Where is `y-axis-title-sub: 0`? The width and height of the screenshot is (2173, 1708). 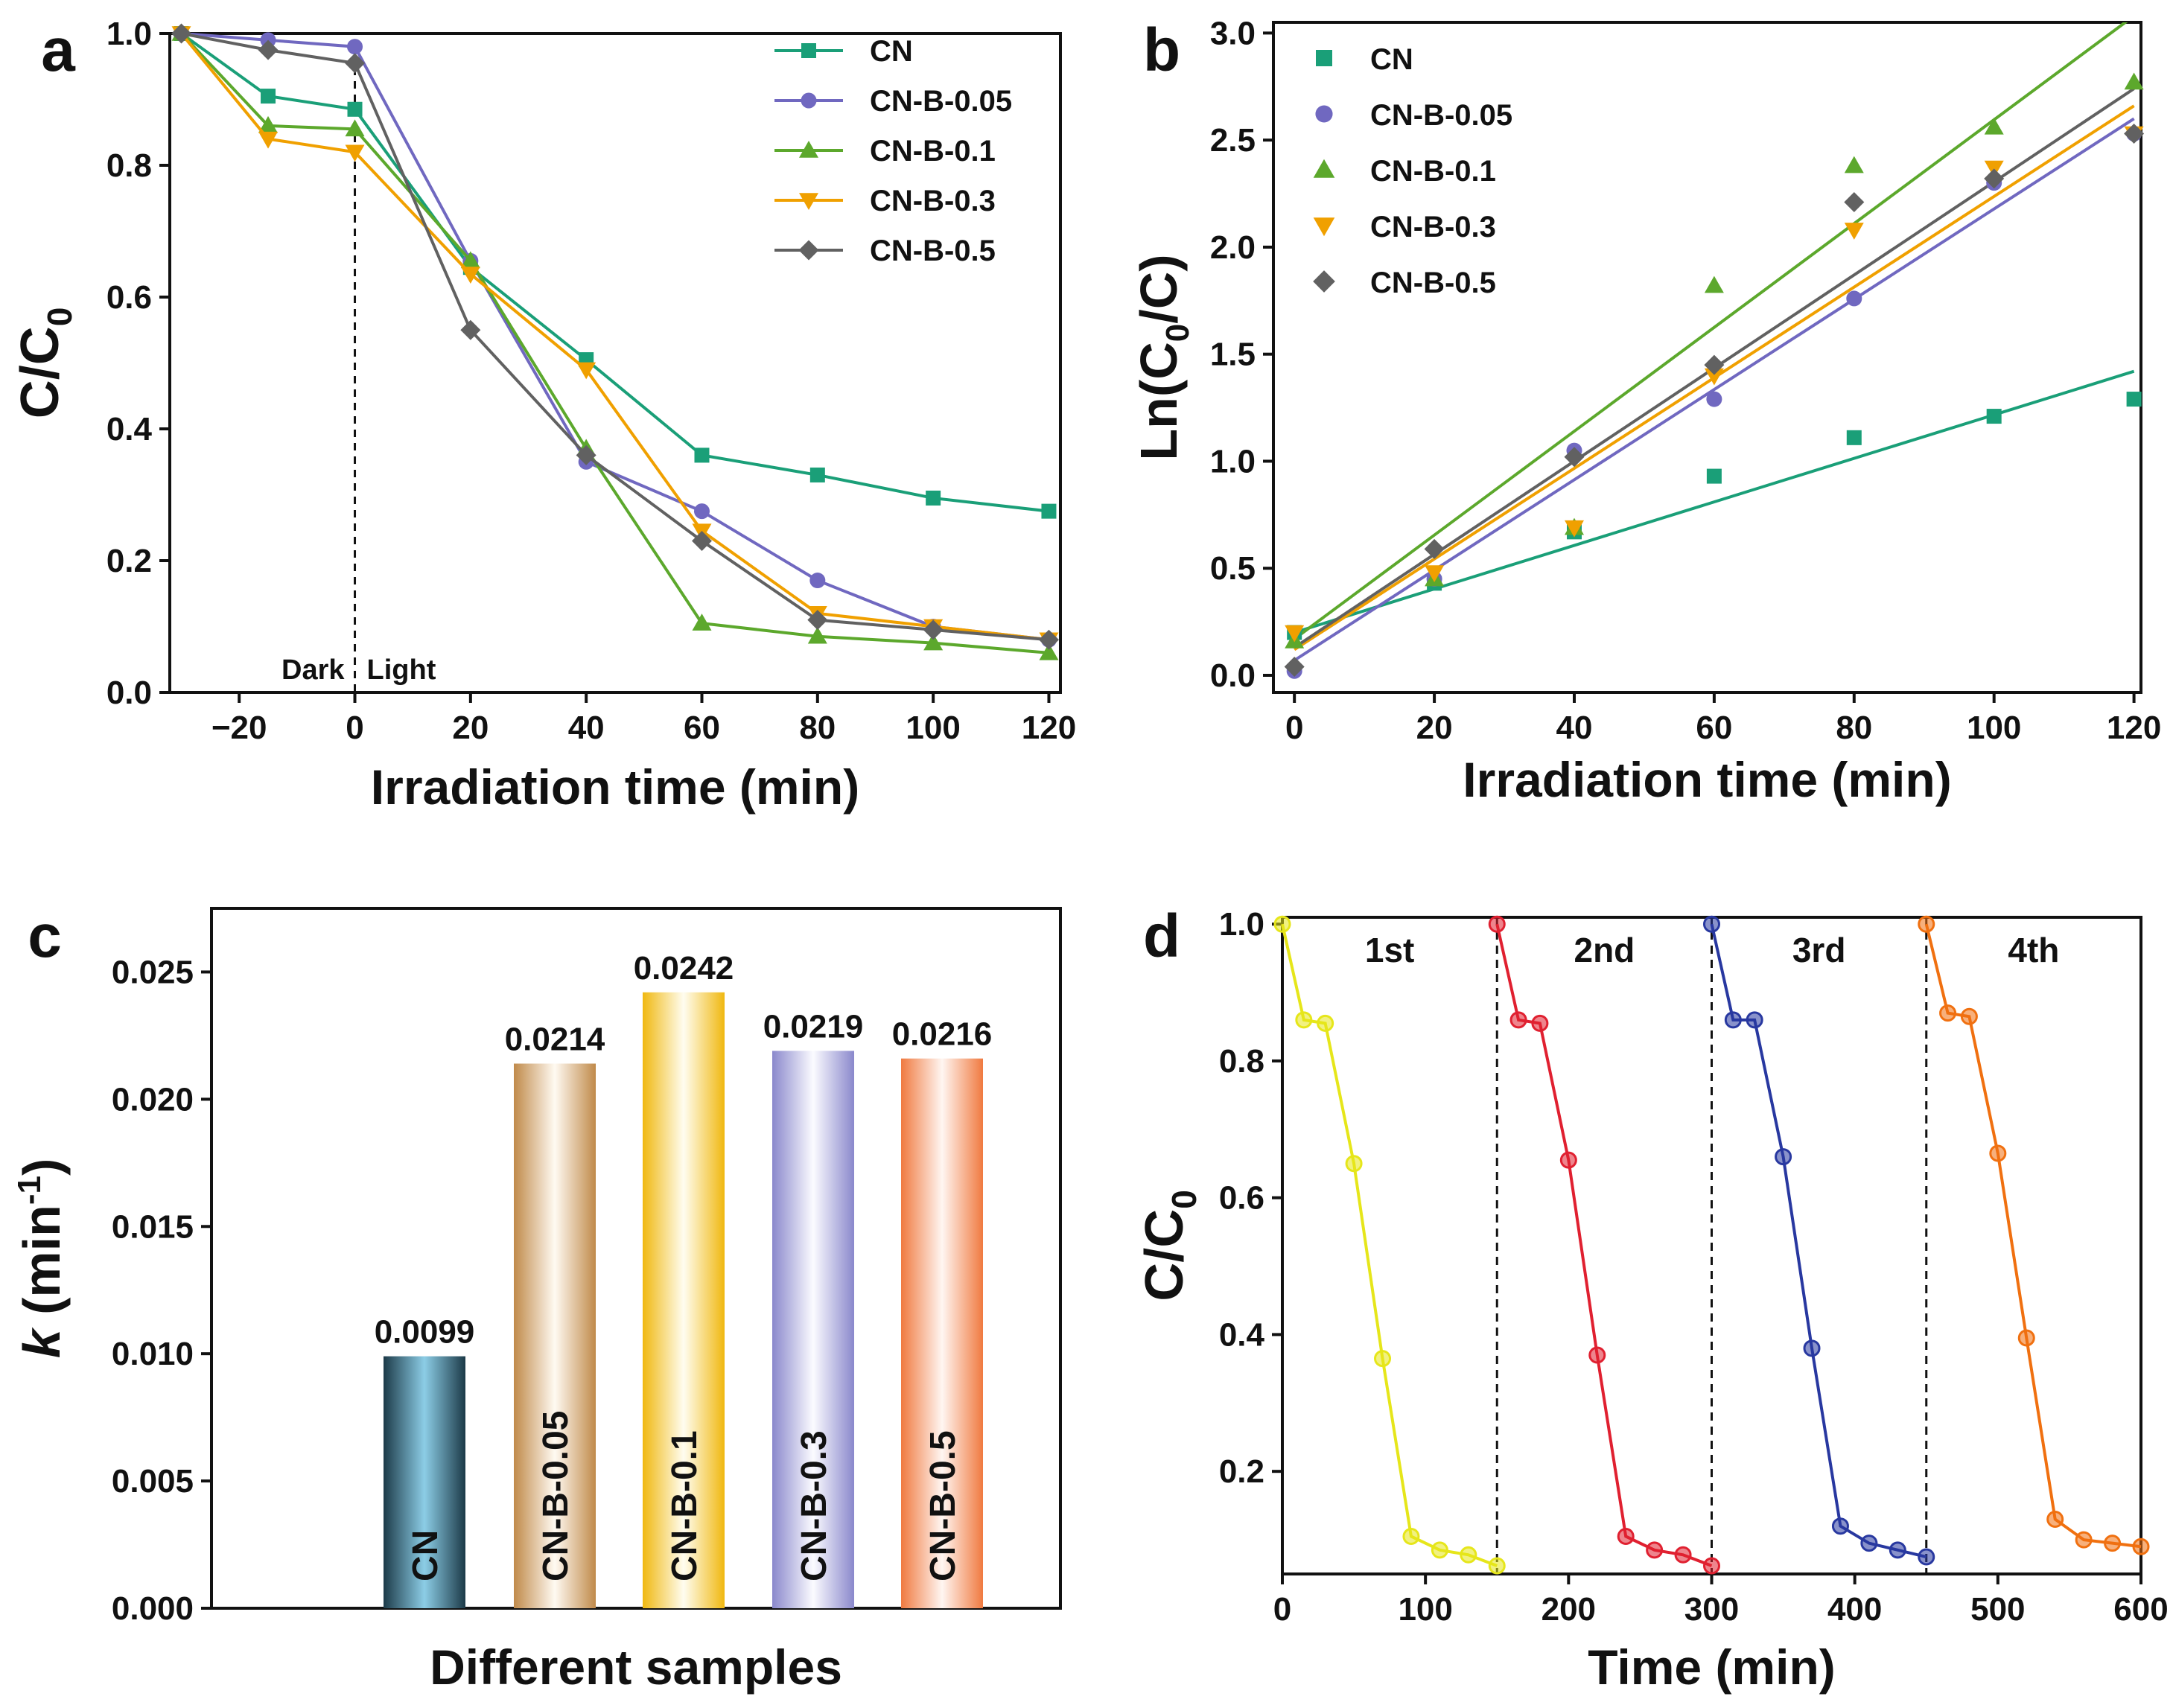
y-axis-title-sub: 0 is located at coordinates (1184, 1199).